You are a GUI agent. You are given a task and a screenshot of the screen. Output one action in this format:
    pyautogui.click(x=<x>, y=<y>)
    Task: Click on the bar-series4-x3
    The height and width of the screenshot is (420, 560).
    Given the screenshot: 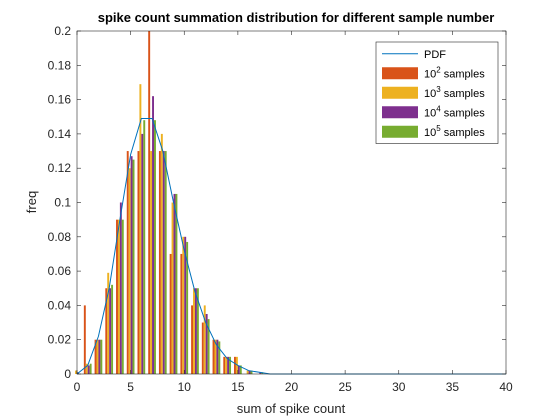 What is the action you would take?
    pyautogui.click(x=112, y=329)
    